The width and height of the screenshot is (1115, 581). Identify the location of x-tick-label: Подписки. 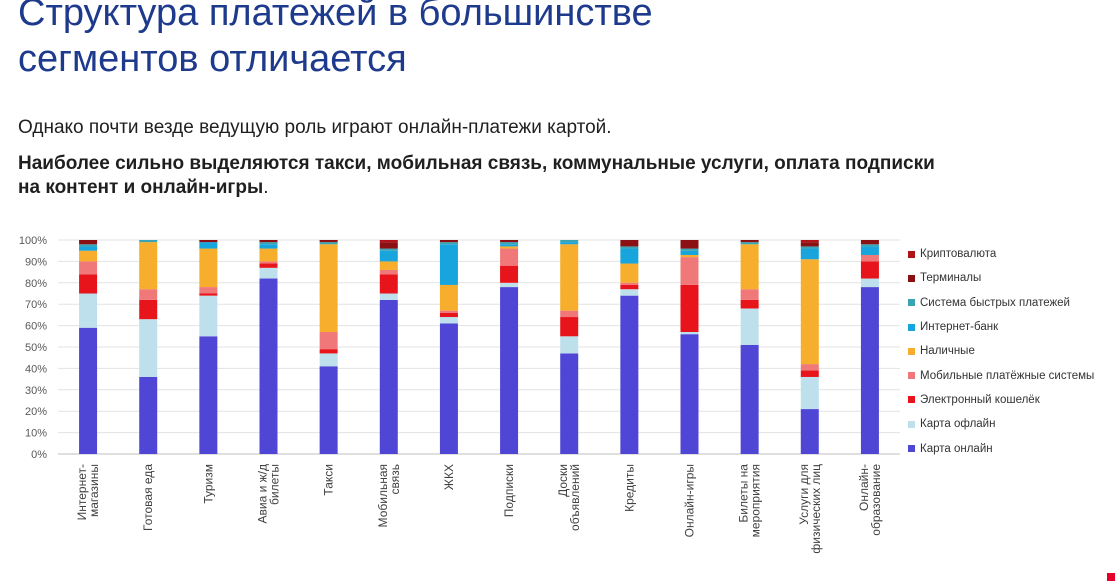
(509, 490).